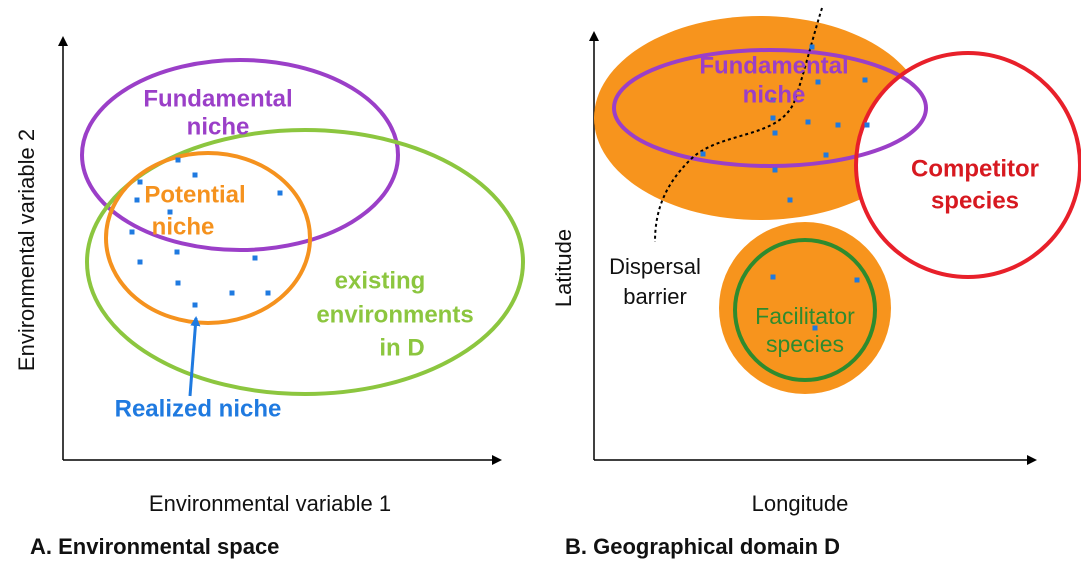 Image resolution: width=1081 pixels, height=566 pixels. What do you see at coordinates (26, 250) in the screenshot?
I see `y-axis-label: Environmental variable 2` at bounding box center [26, 250].